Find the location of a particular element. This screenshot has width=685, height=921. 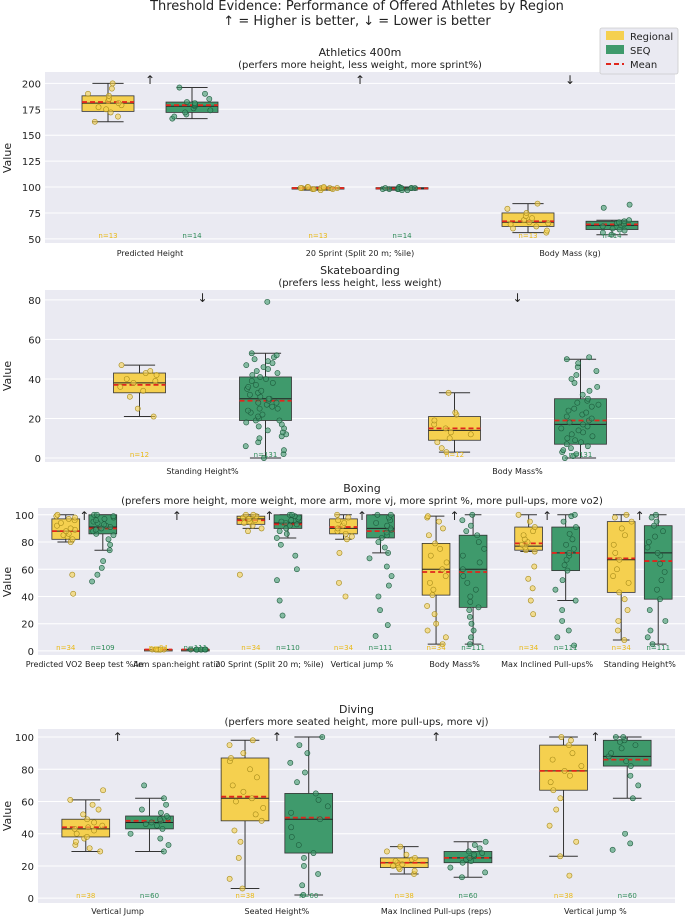

category-label: Vertical jump % is located at coordinates (595, 911).